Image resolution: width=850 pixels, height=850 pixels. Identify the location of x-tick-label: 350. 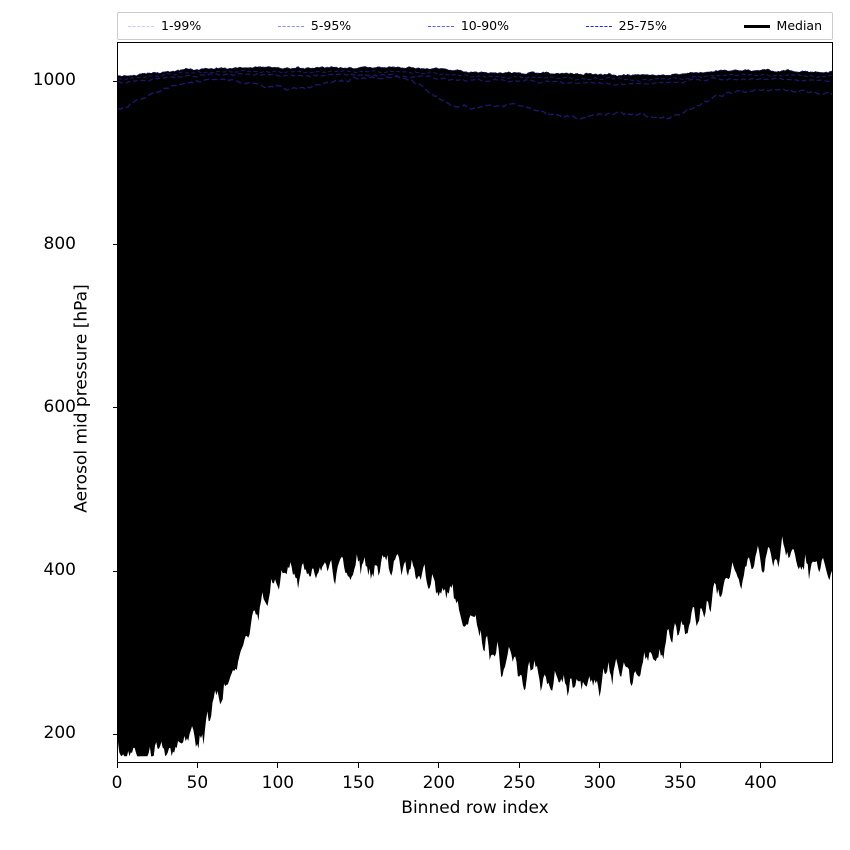
(680, 783).